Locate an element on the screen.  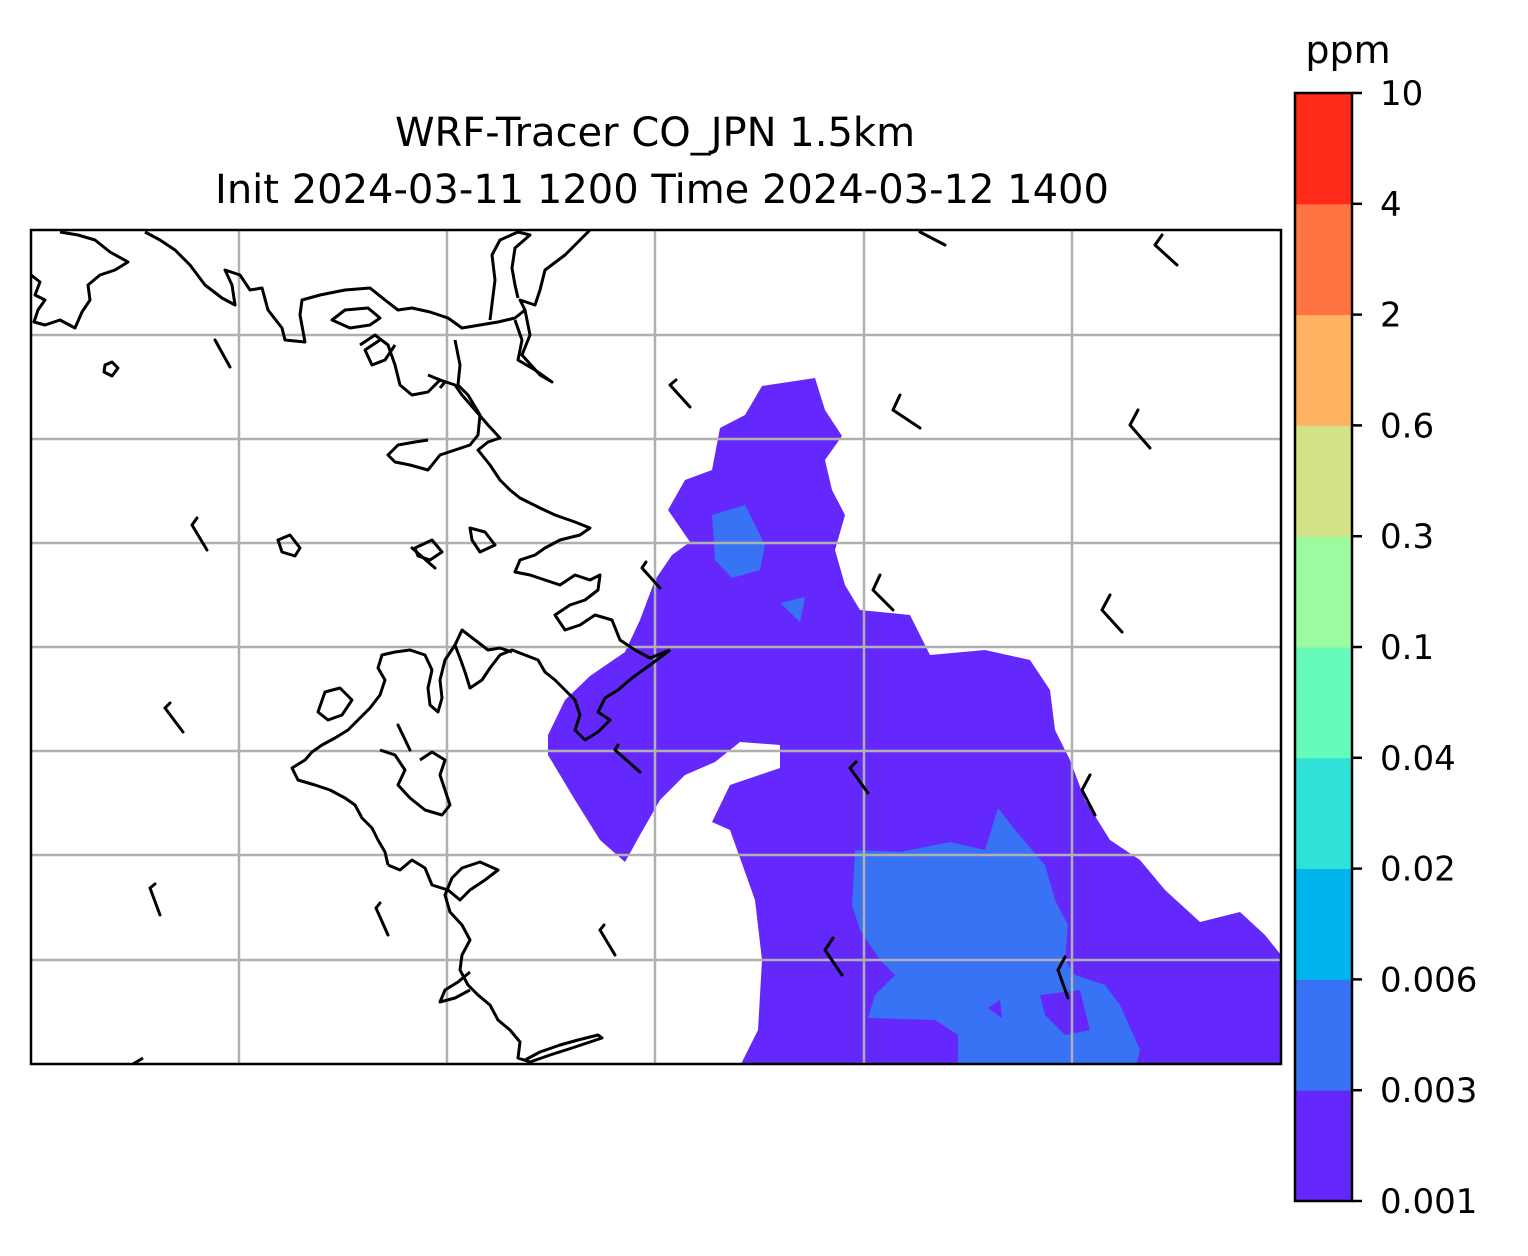
coastline-river is located at coordinates (533, 346).